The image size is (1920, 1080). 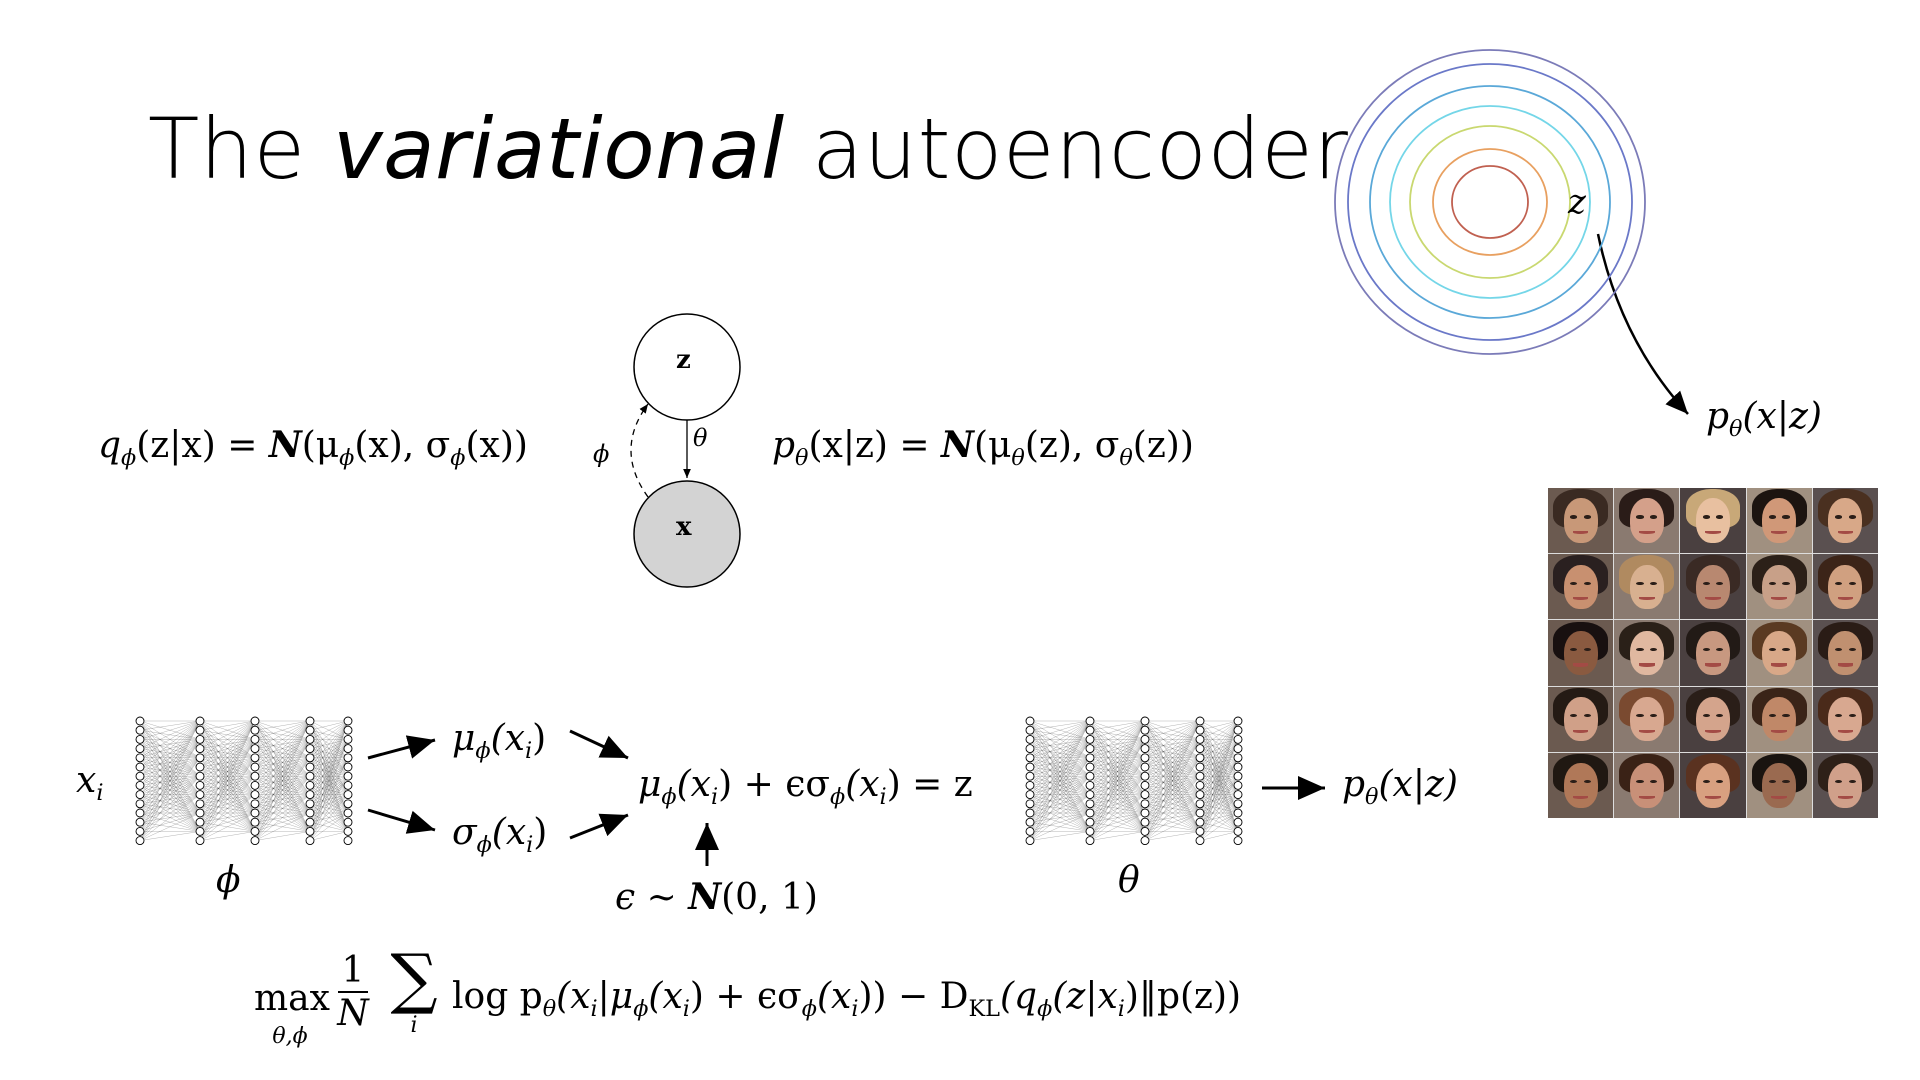 I want to click on latent-output-label: pθ(x|z), so click(x=1764, y=419).